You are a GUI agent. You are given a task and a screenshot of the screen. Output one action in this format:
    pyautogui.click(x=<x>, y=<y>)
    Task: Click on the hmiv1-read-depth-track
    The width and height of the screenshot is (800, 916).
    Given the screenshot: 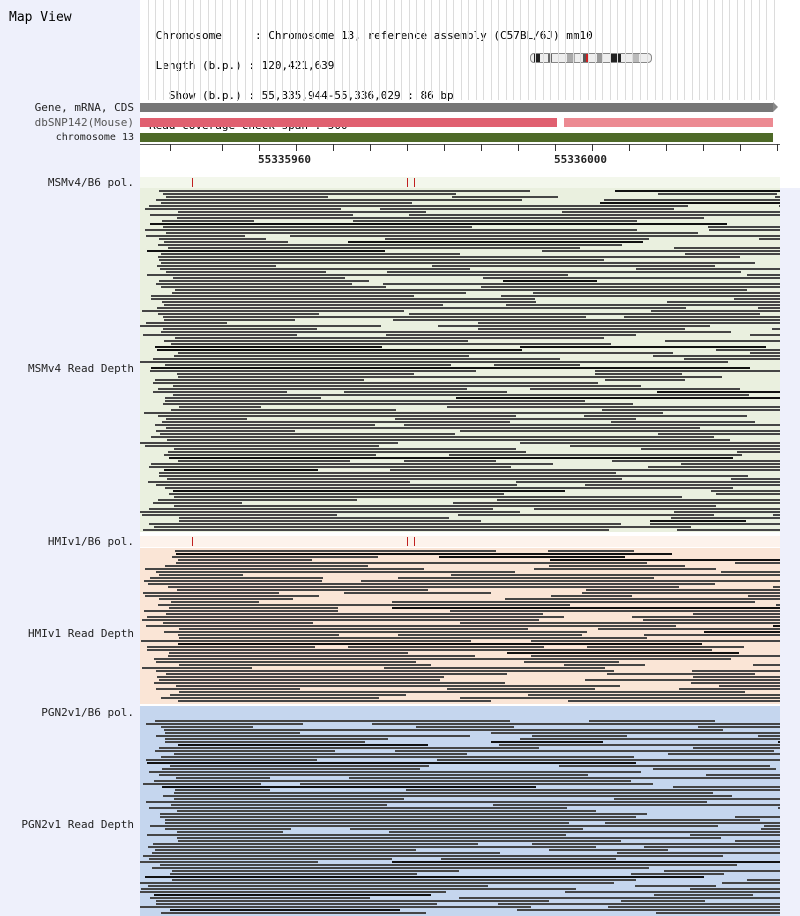 What is the action you would take?
    pyautogui.click(x=470, y=626)
    